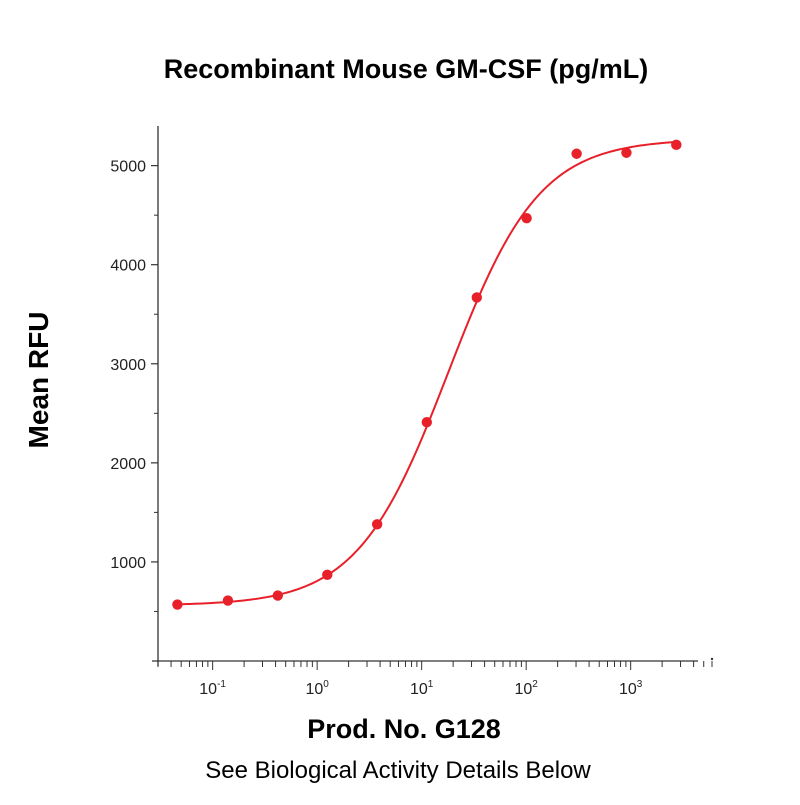  I want to click on x-tick-label: 10⁰, so click(317, 688).